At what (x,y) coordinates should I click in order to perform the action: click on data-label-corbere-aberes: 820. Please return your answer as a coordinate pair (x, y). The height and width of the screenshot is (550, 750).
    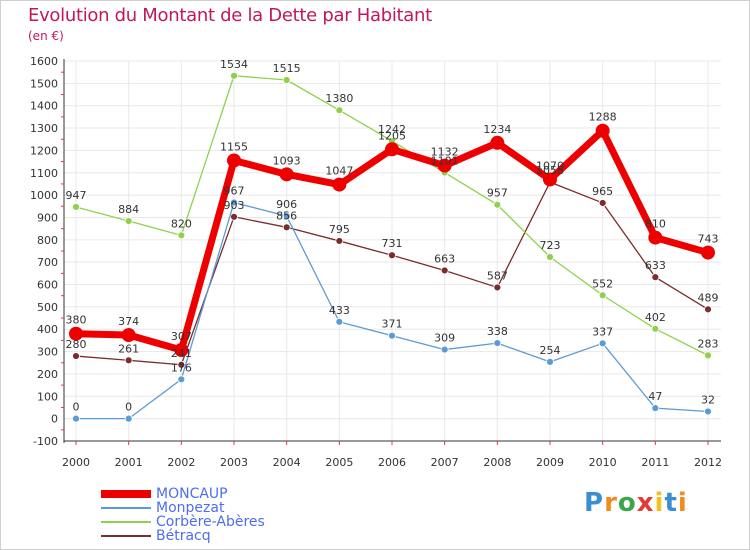
    Looking at the image, I should click on (181, 223).